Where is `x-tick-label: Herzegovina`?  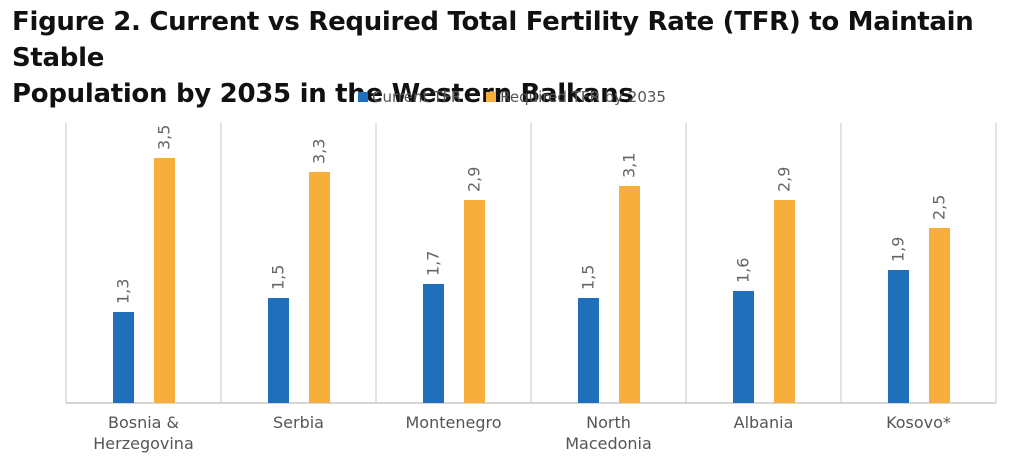
x-tick-label: Herzegovina is located at coordinates (143, 443).